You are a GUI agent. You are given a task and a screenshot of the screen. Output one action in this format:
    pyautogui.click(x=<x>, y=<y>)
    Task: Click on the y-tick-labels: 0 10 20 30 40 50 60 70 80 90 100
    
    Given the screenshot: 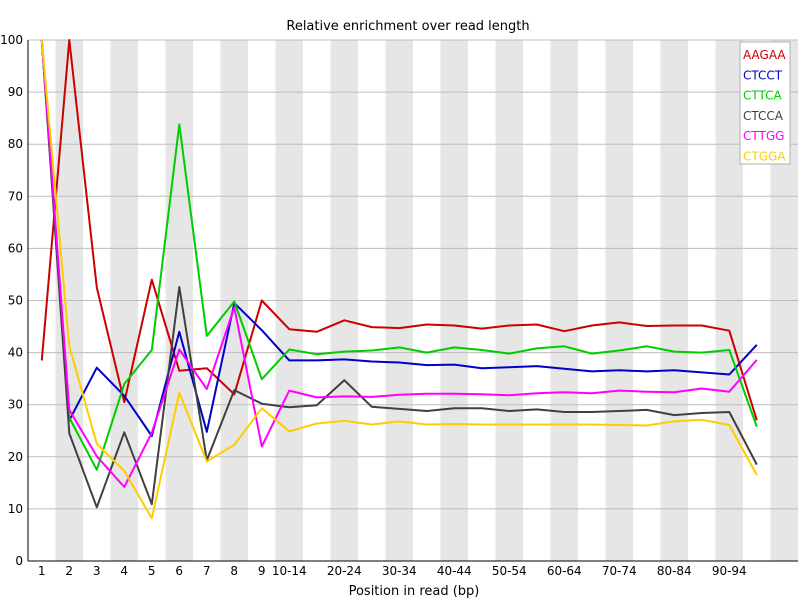 What is the action you would take?
    pyautogui.click(x=11, y=300)
    